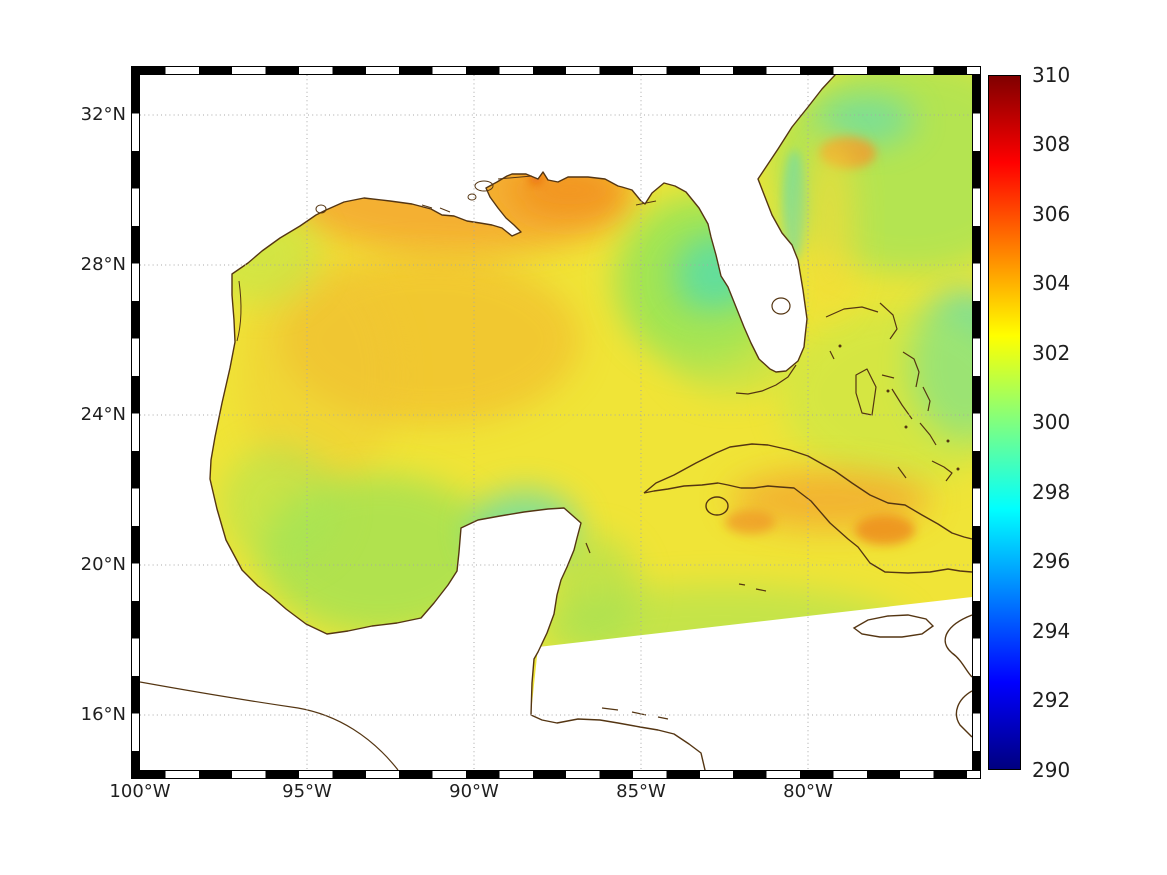 Image resolution: width=1167 pixels, height=875 pixels. Describe the element at coordinates (446, 258) in the screenshot. I see `coastal-details` at that location.